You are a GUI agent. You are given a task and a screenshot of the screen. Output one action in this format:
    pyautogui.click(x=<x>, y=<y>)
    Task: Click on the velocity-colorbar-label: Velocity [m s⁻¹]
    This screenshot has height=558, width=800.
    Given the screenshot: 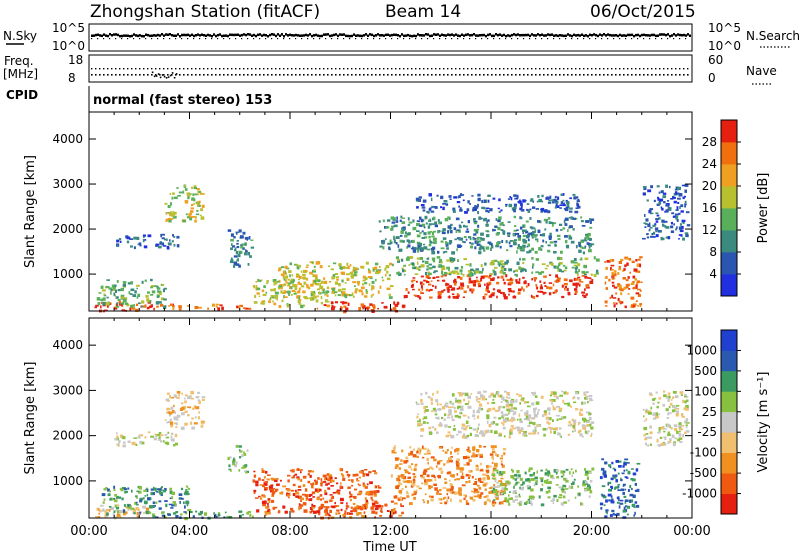 What is the action you would take?
    pyautogui.click(x=763, y=422)
    